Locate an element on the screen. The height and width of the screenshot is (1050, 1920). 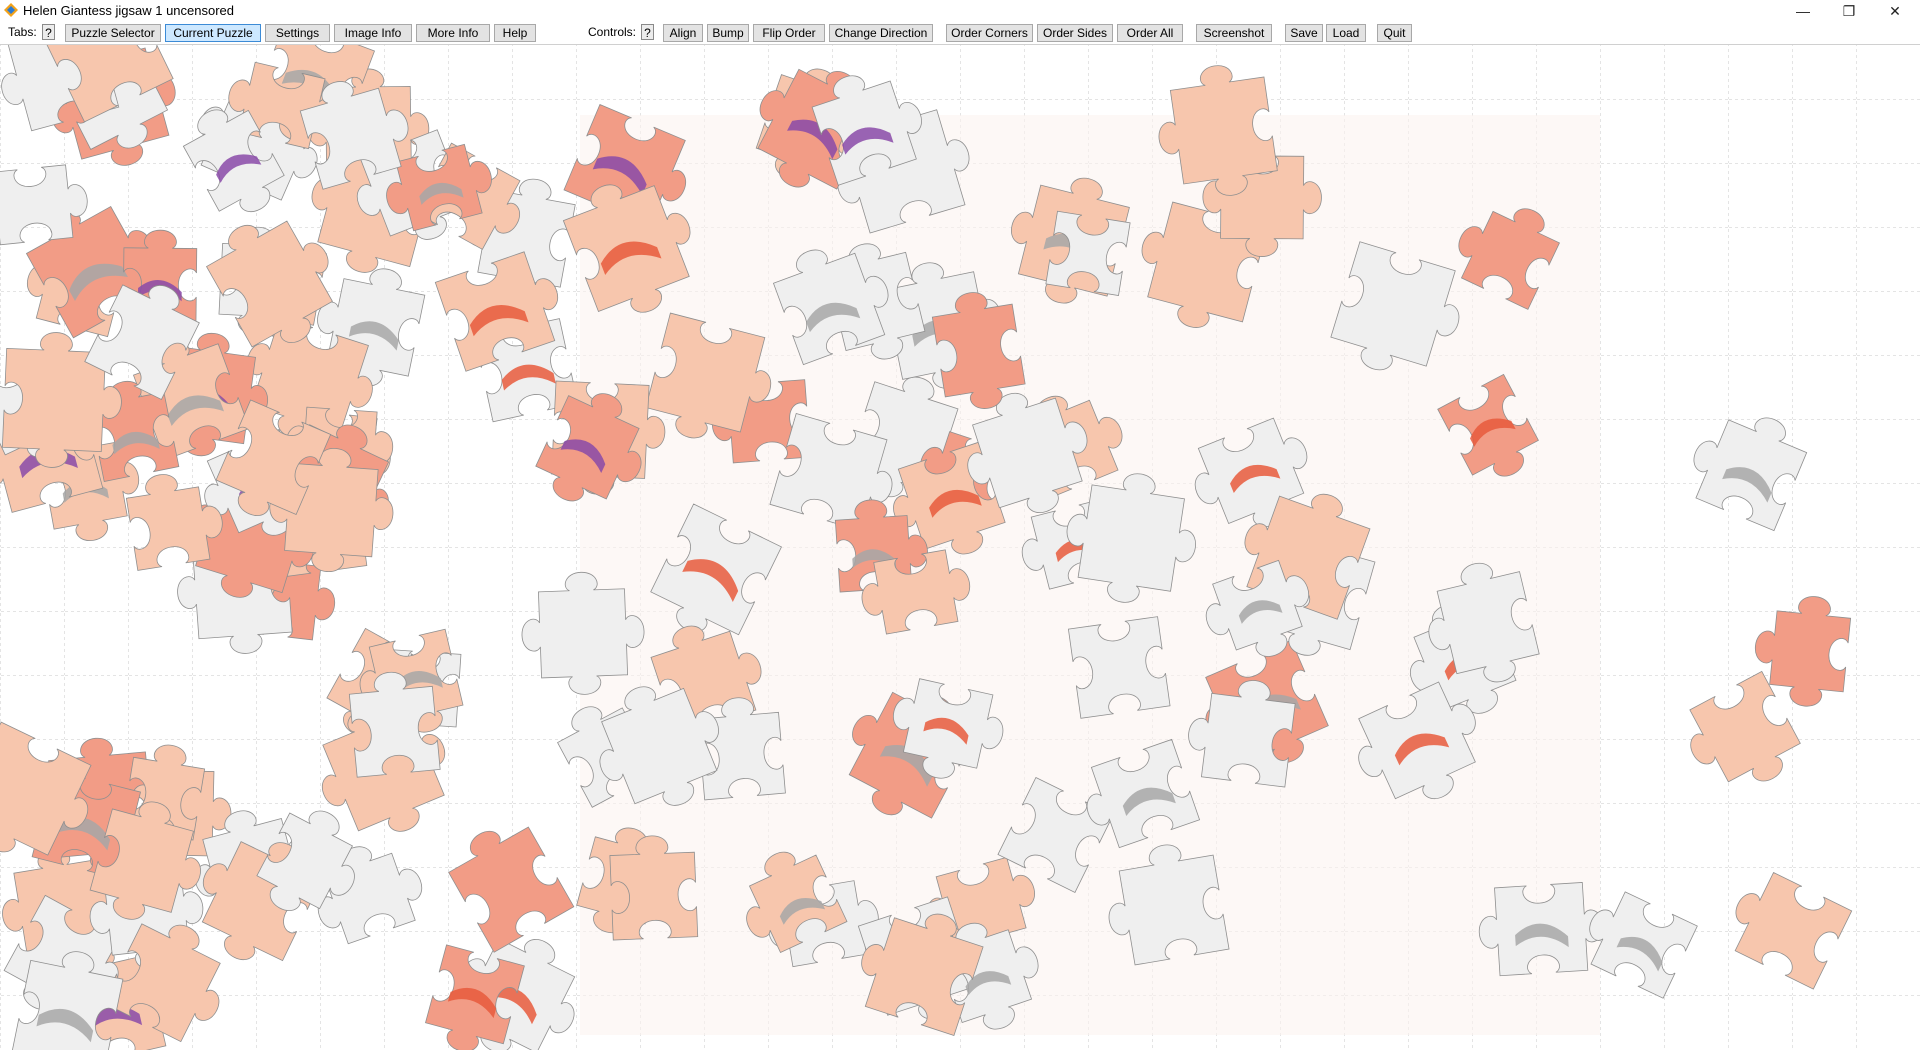
restore-button: ❐ is located at coordinates (1849, 11).